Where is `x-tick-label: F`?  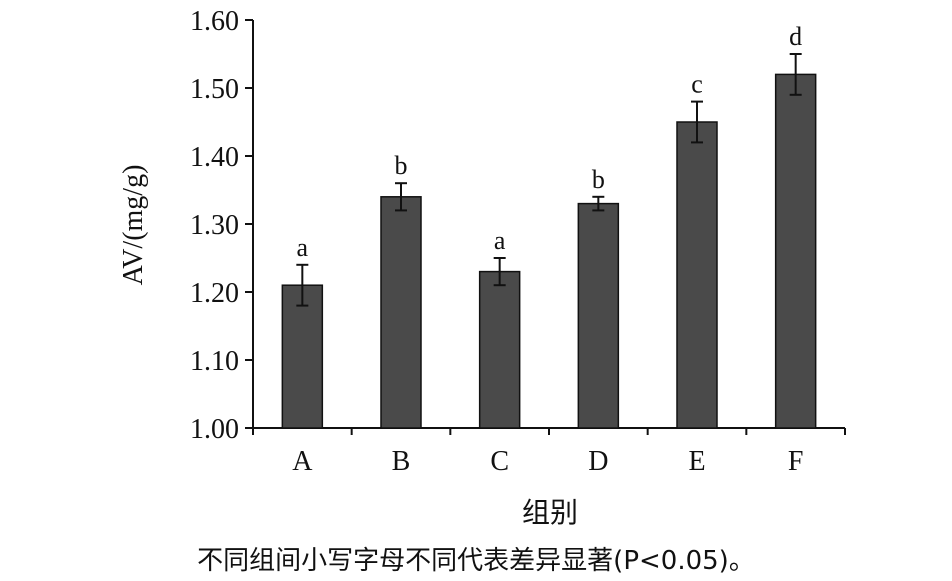
x-tick-label: F is located at coordinates (796, 461).